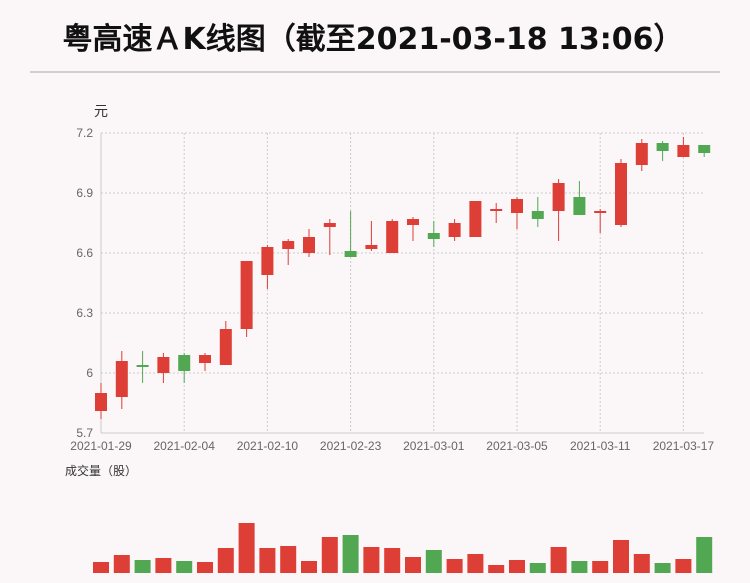 This screenshot has height=583, width=750. Describe the element at coordinates (185, 446) in the screenshot. I see `x-tick-label: 2021-02-04` at that location.